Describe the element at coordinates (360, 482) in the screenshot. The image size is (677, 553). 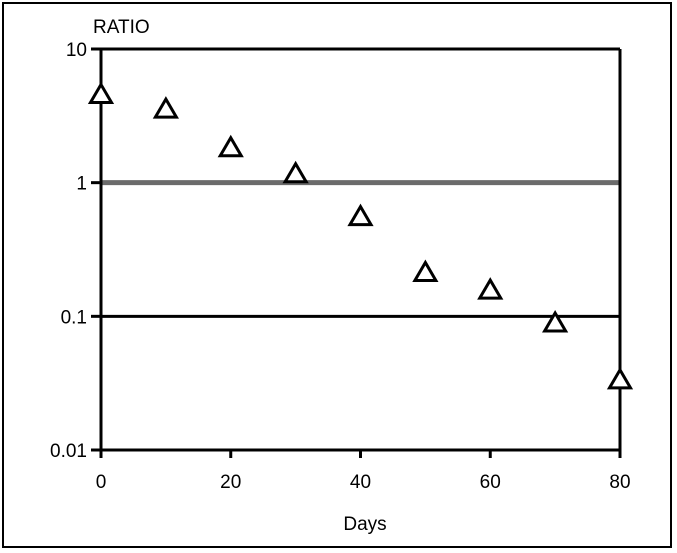
I see `x-tick-label: 40` at that location.